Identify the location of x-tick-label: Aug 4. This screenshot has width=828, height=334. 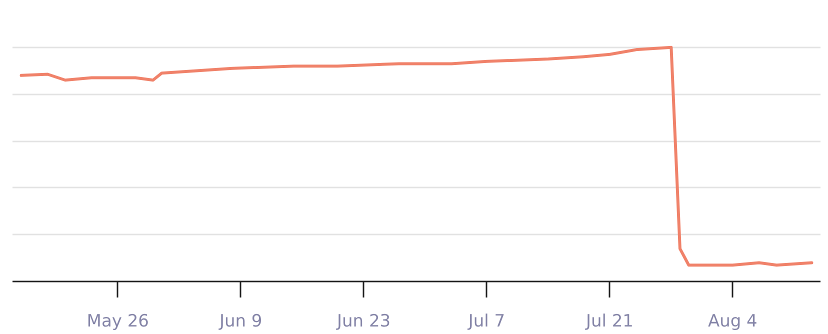
(733, 322).